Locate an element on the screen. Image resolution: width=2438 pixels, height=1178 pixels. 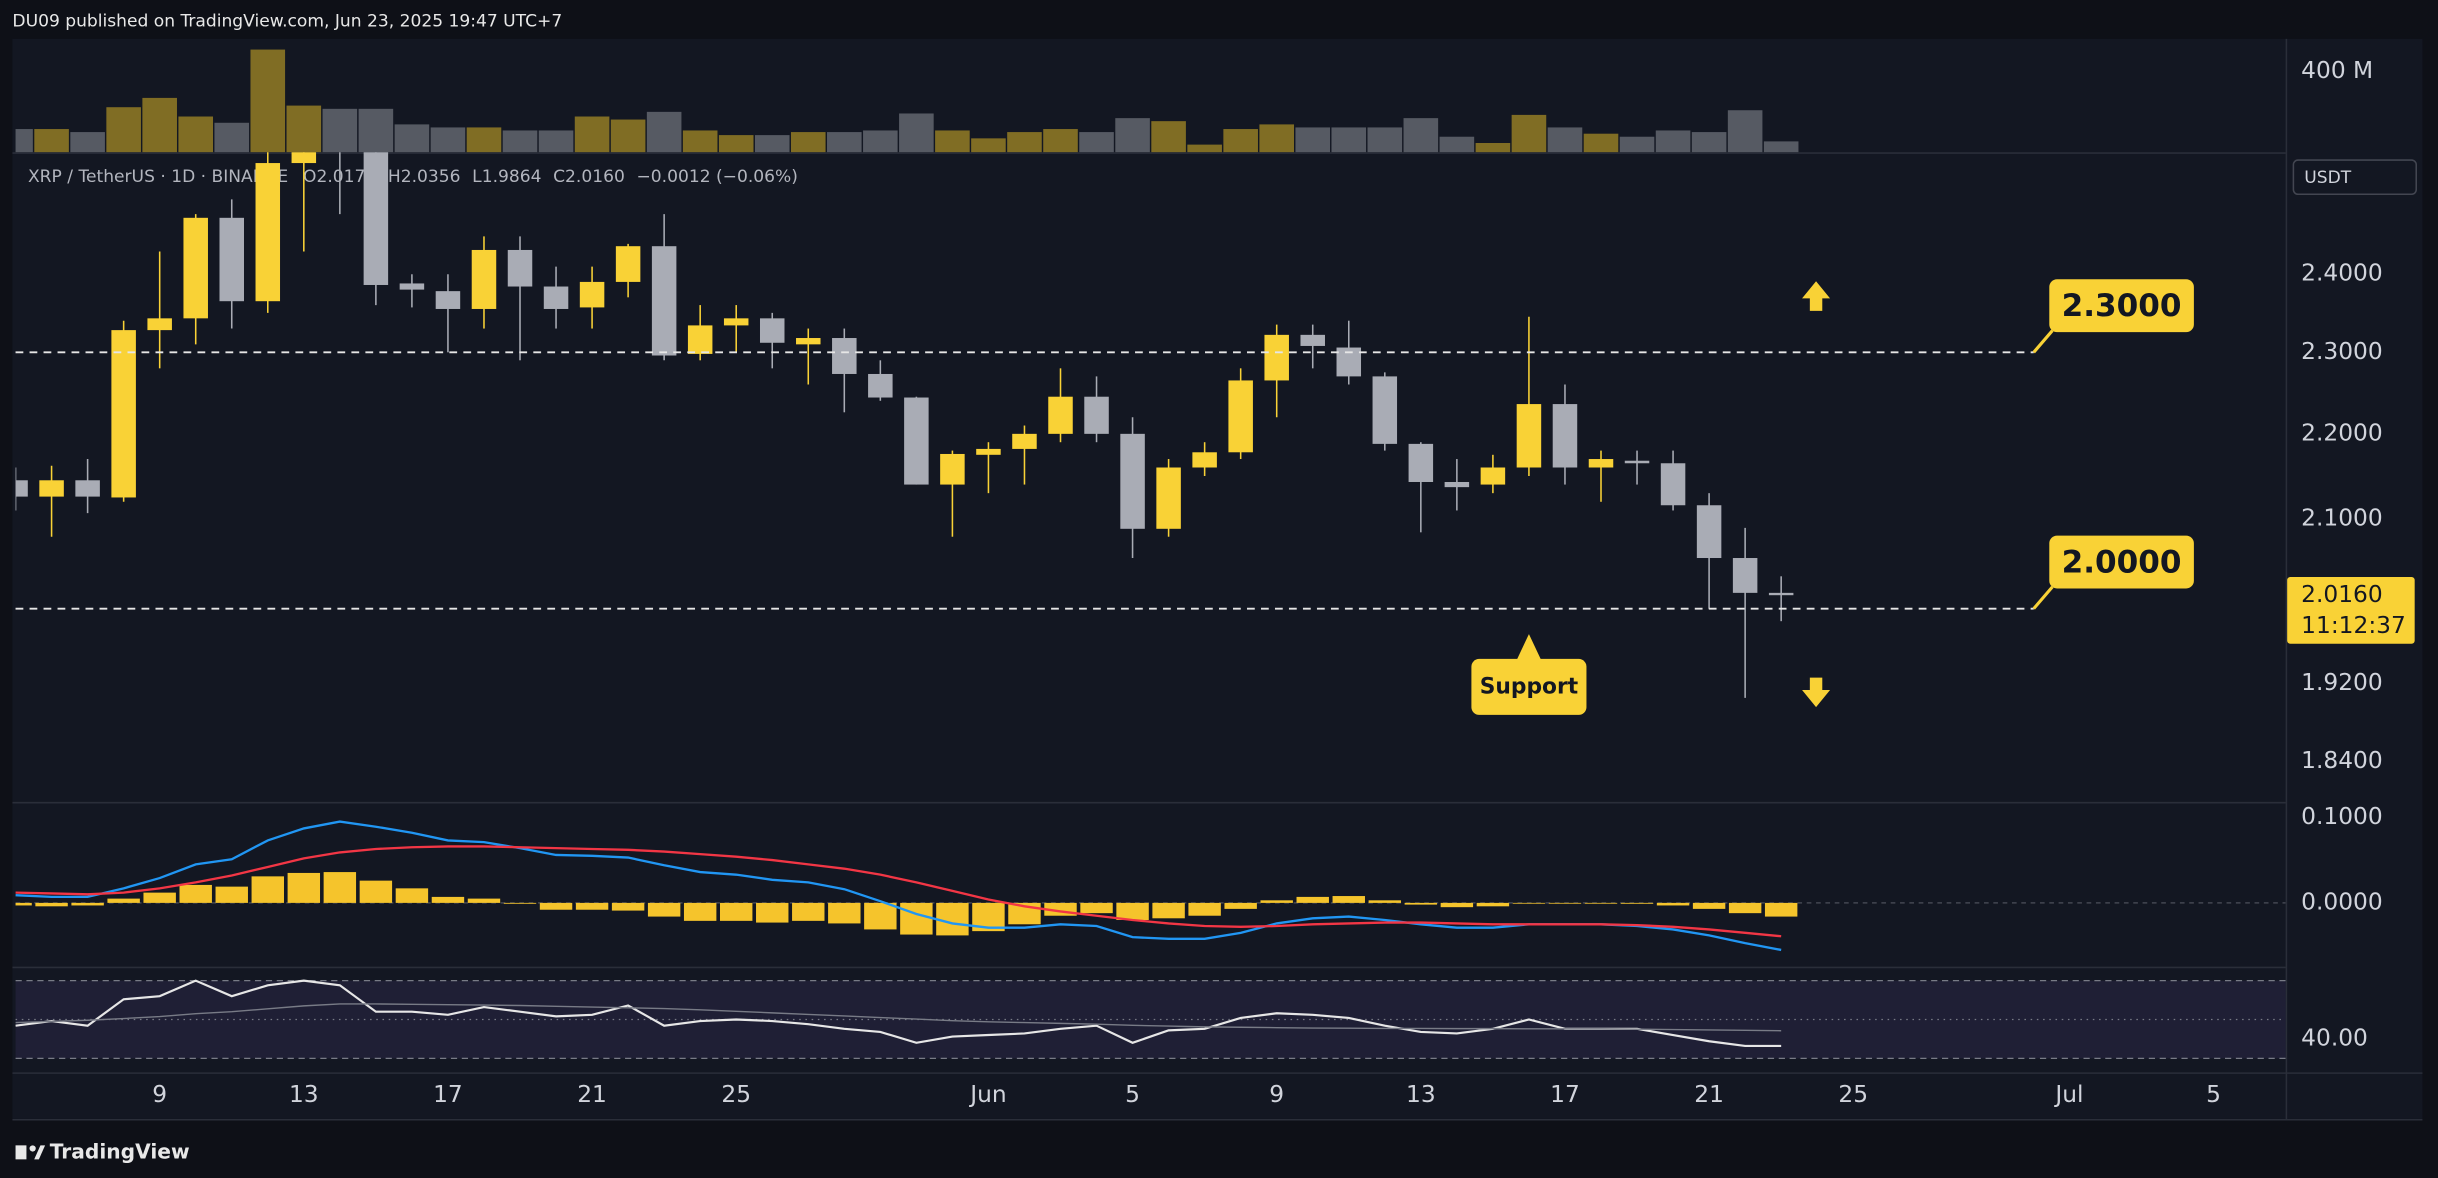
level-label: 2.0000 is located at coordinates (2122, 563).